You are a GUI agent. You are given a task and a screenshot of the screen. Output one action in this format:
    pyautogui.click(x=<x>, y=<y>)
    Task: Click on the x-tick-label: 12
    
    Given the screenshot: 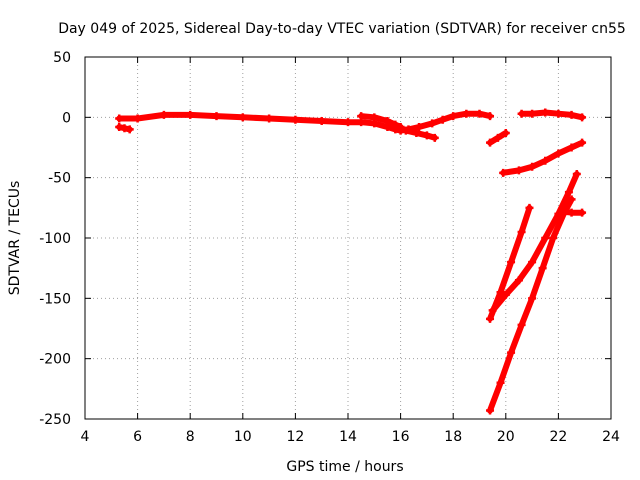 What is the action you would take?
    pyautogui.click(x=295, y=437)
    